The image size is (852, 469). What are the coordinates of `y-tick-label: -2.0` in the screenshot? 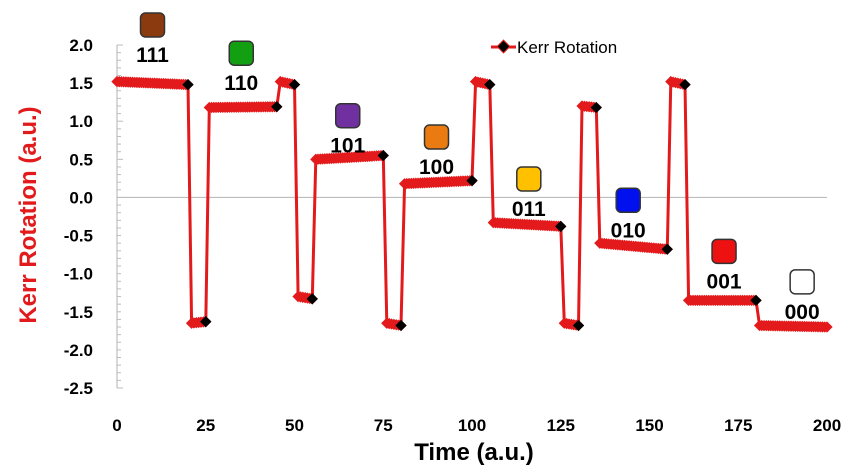 It's located at (78, 350).